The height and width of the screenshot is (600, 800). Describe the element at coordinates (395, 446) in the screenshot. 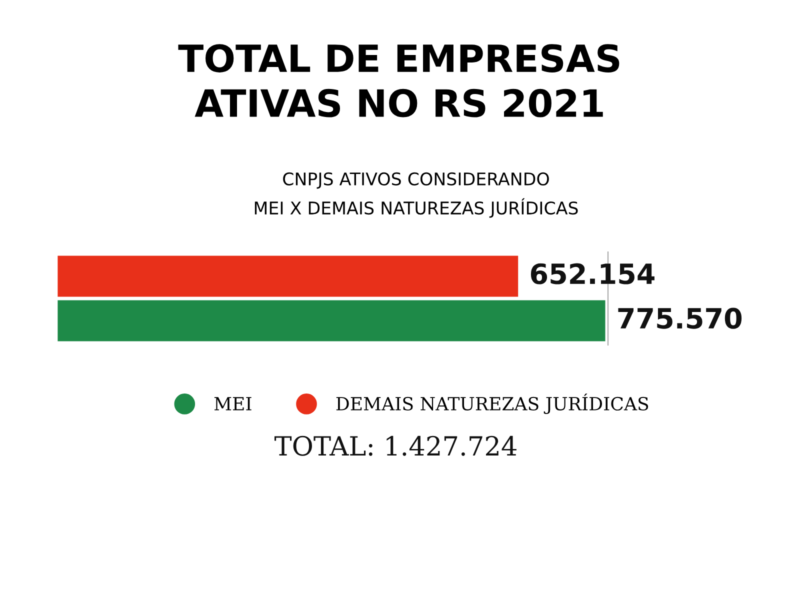

I see `text: TOTAL: 1.427.724` at that location.